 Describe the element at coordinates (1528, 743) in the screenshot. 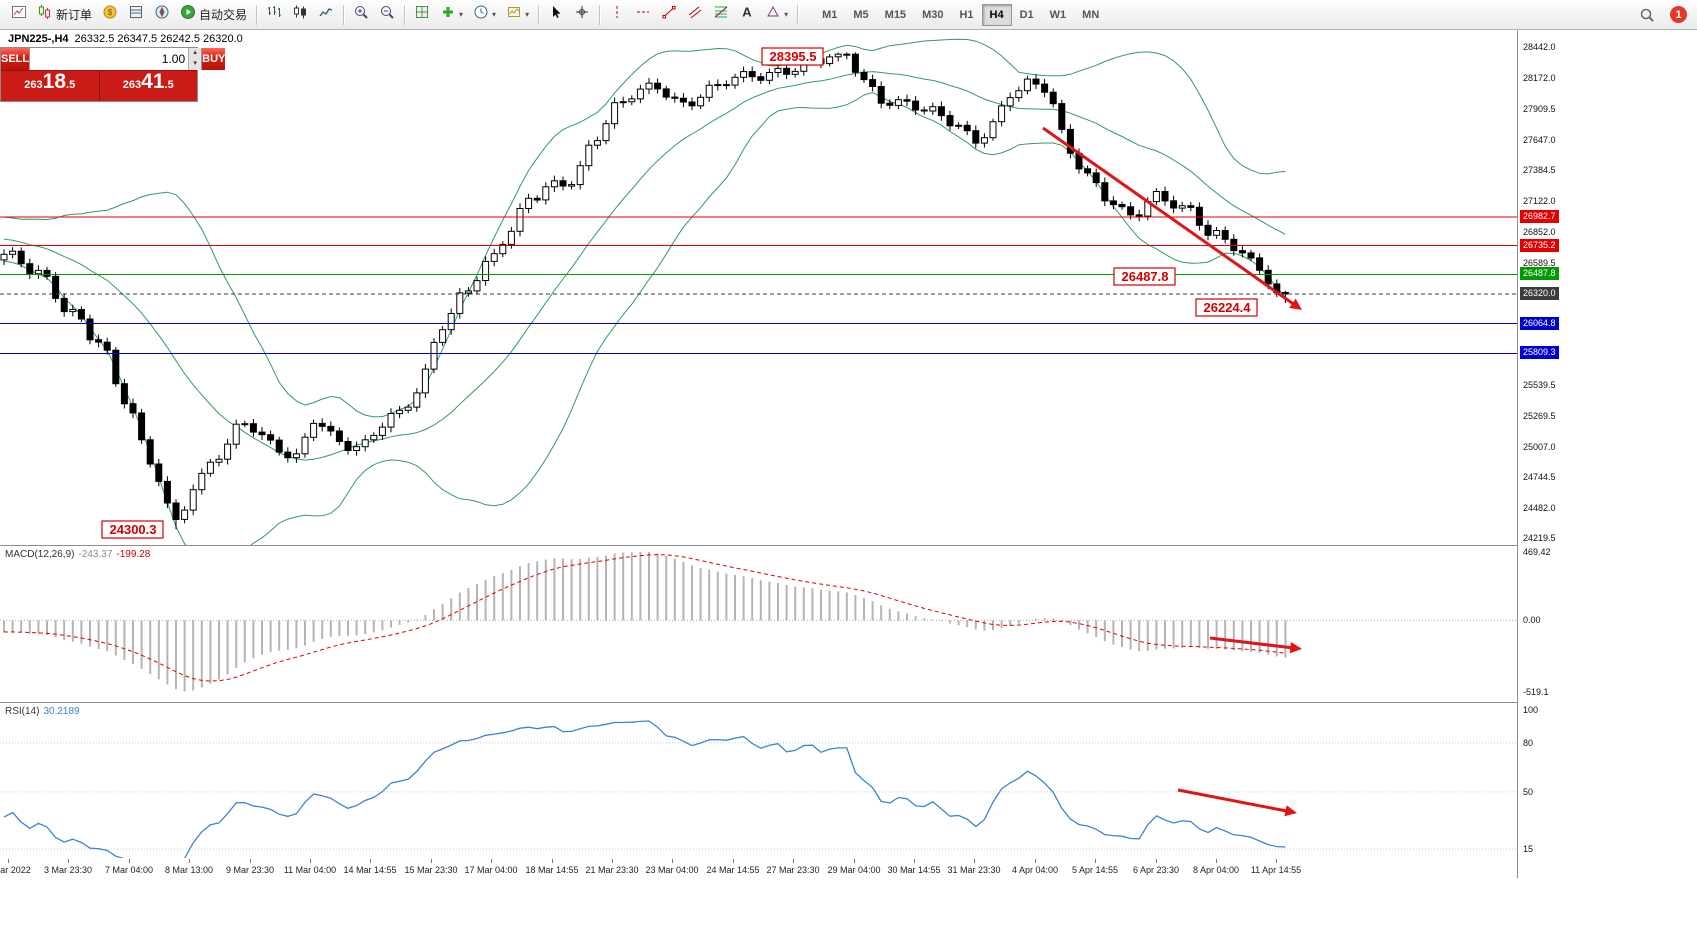

I see `rsi-axis-label: 80` at that location.